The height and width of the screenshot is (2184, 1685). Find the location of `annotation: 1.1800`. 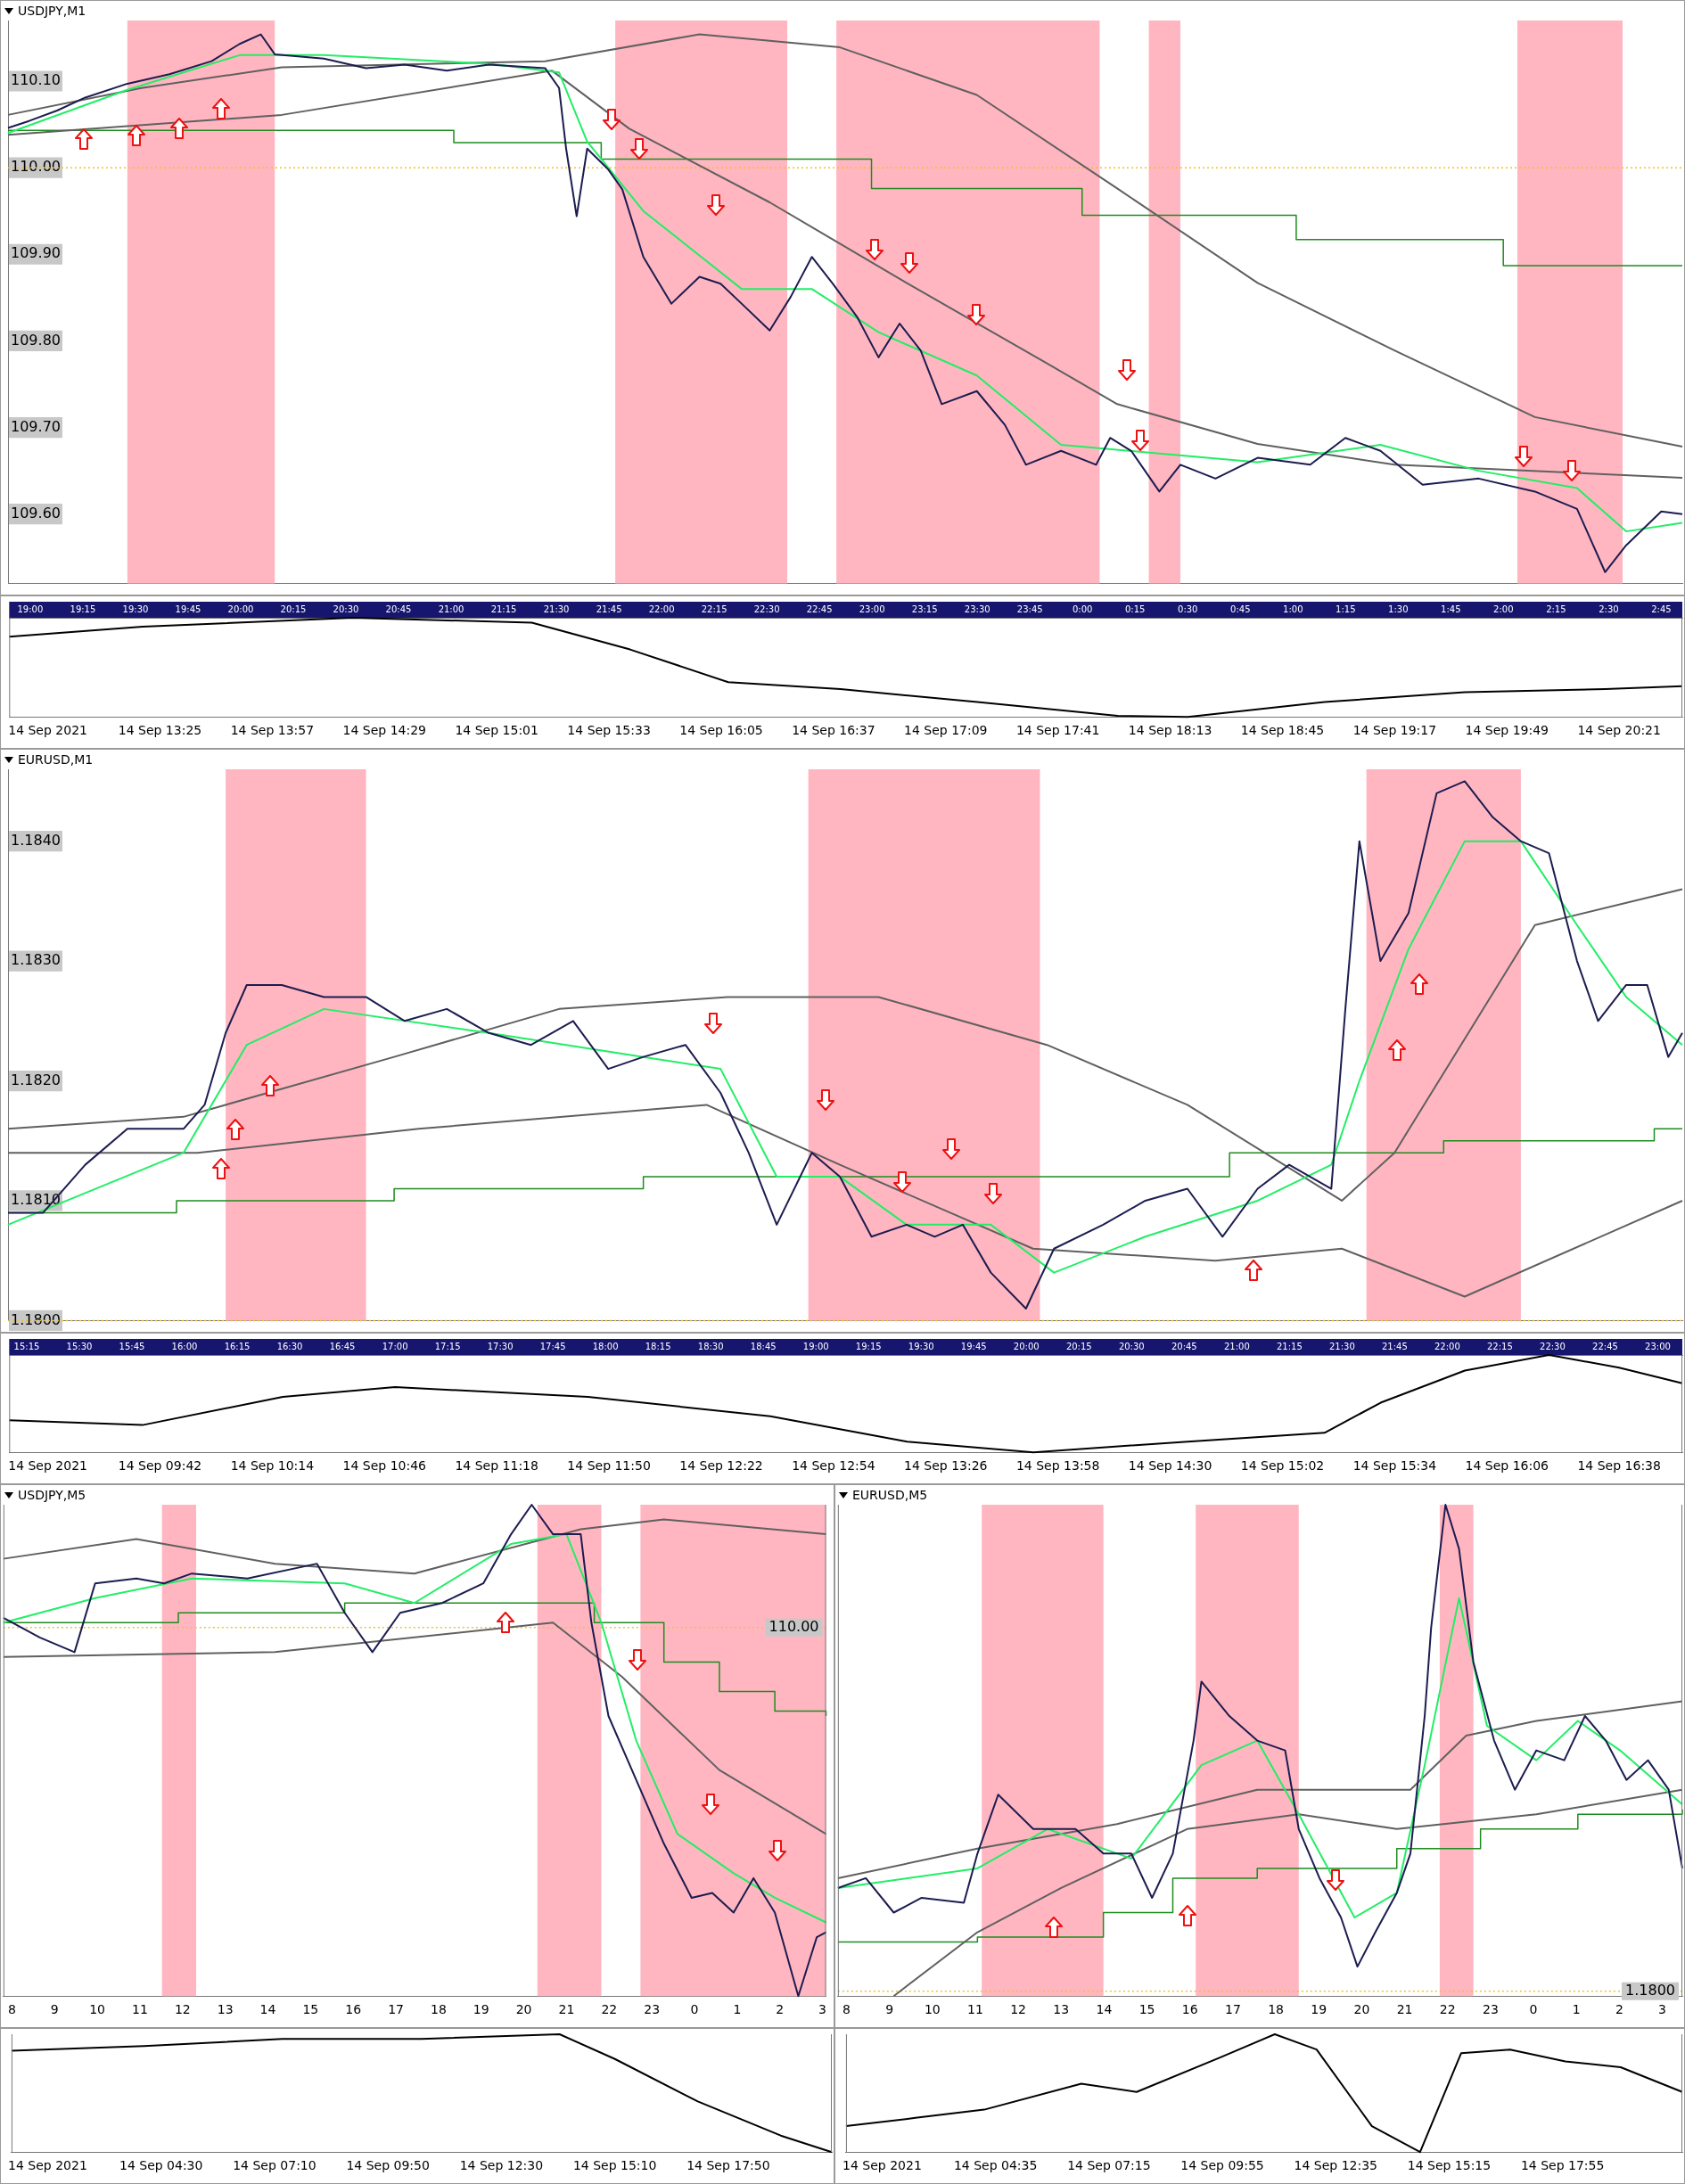

annotation: 1.1800 is located at coordinates (1650, 1990).